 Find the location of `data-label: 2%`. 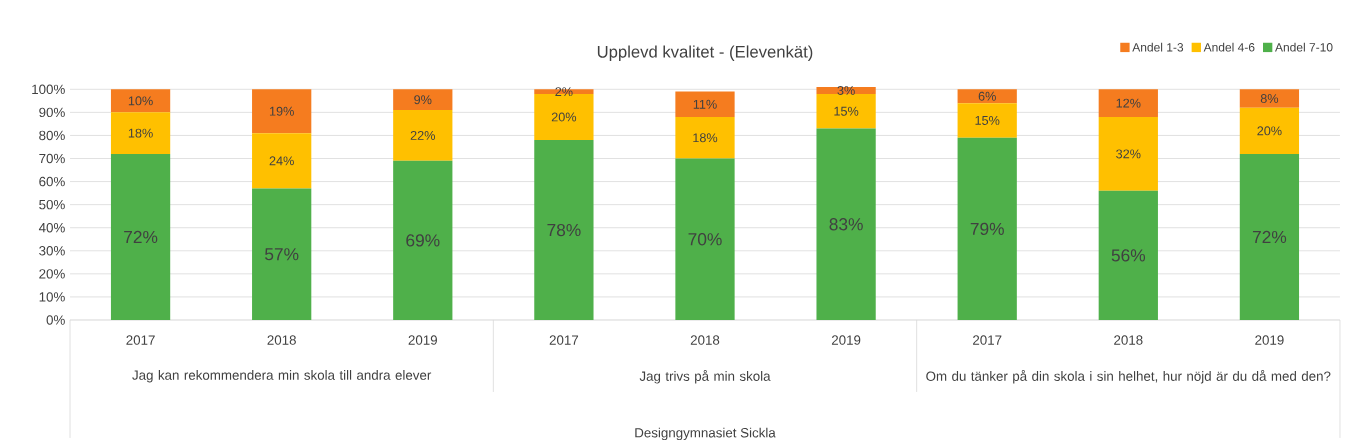

data-label: 2% is located at coordinates (564, 92).